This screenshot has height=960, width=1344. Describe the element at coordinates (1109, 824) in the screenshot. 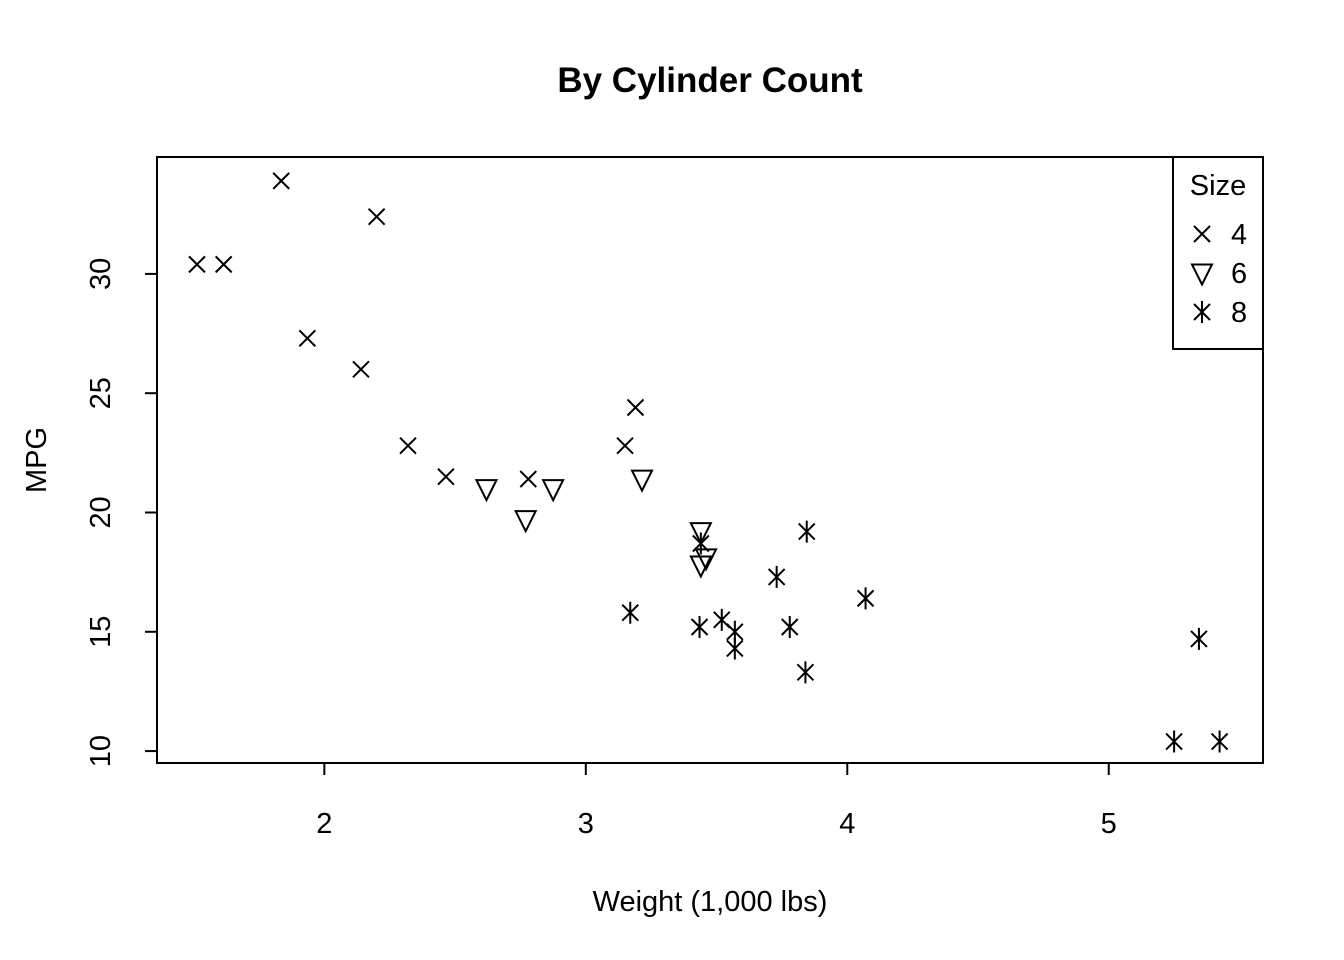

I see `x-tick-label: 5` at that location.